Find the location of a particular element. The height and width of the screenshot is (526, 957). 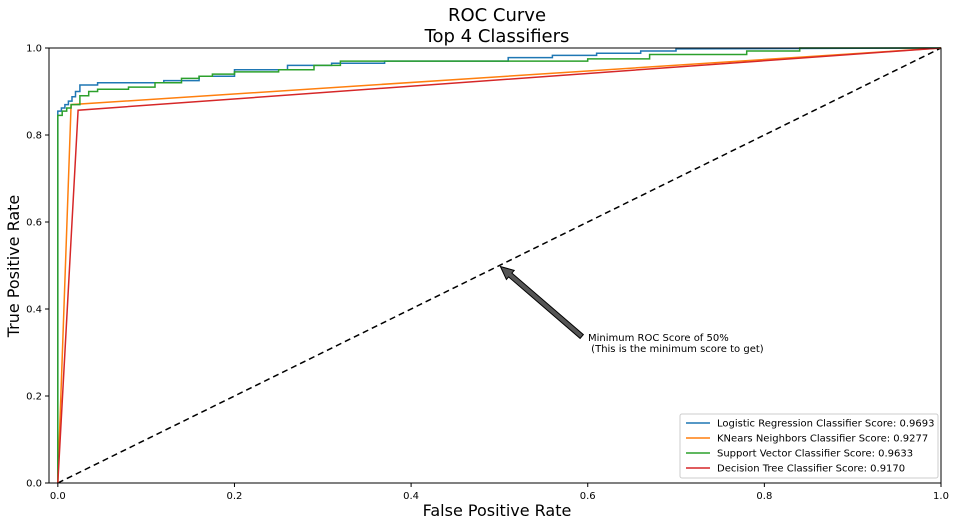

y-axis-ticks: 0.0 0.2 0.4 0.6 0.8 1.0 is located at coordinates (37, 267).